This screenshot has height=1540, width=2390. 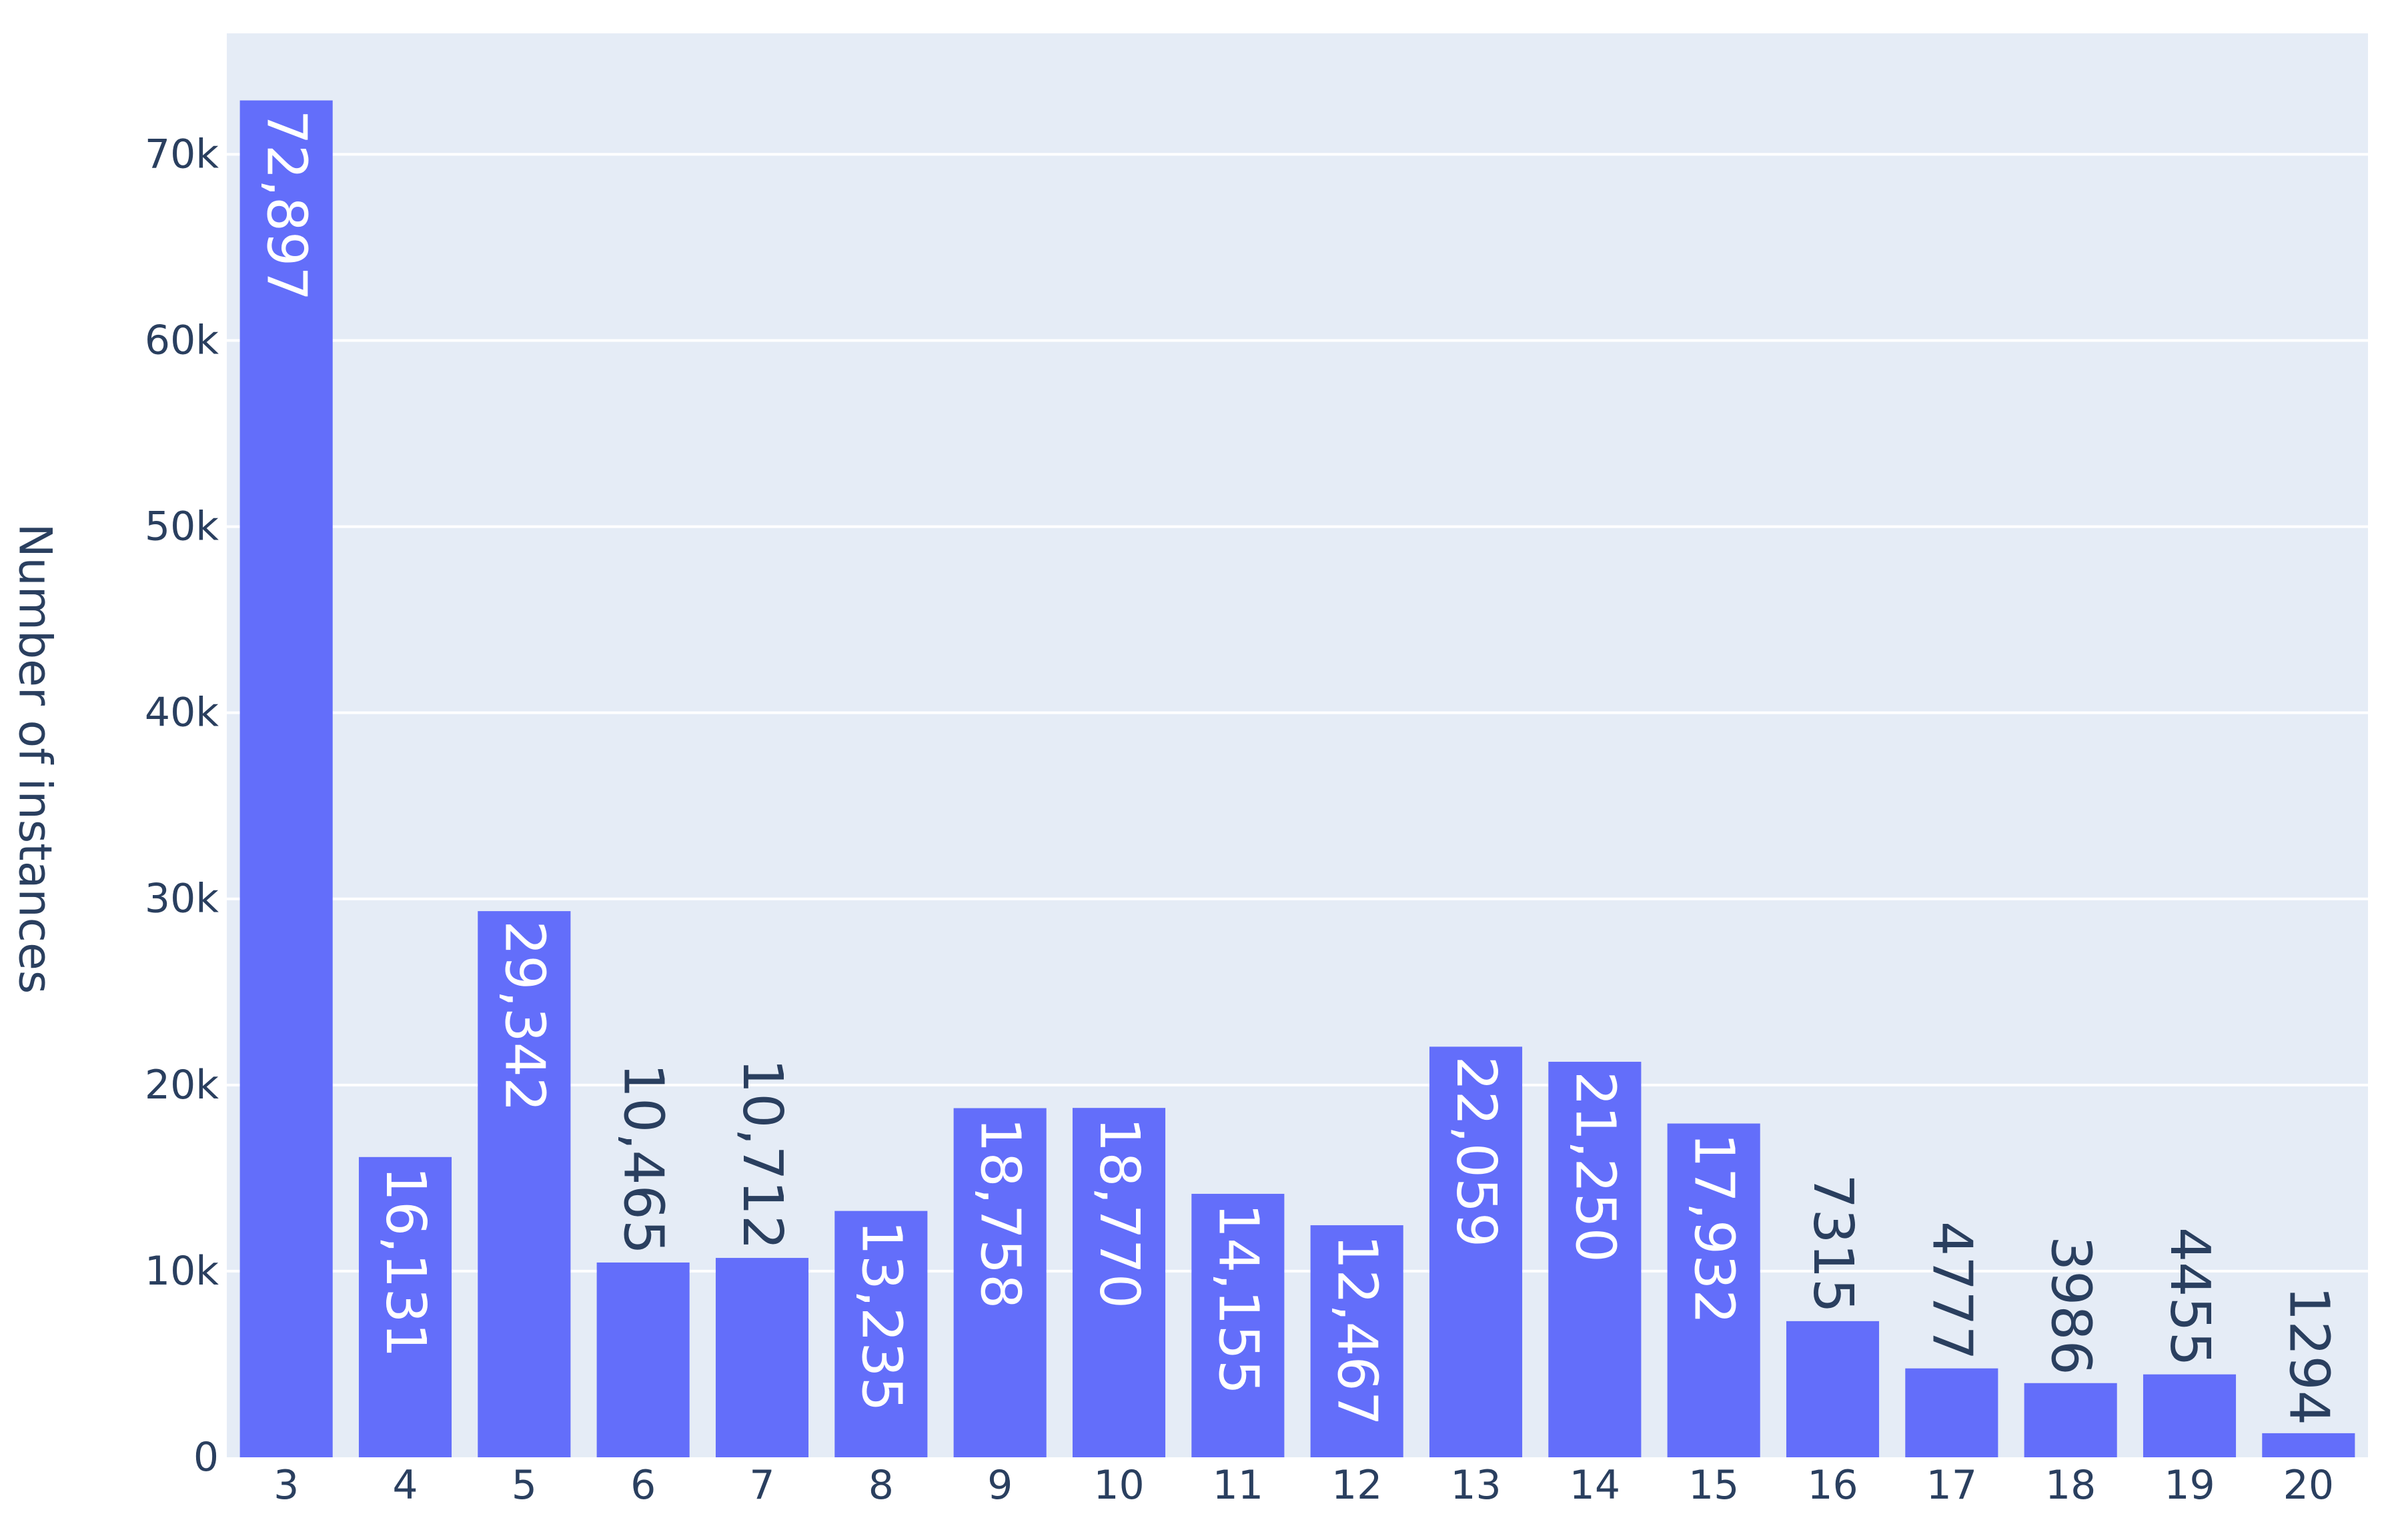 What do you see at coordinates (643, 1486) in the screenshot?
I see `x-tick-label: 6` at bounding box center [643, 1486].